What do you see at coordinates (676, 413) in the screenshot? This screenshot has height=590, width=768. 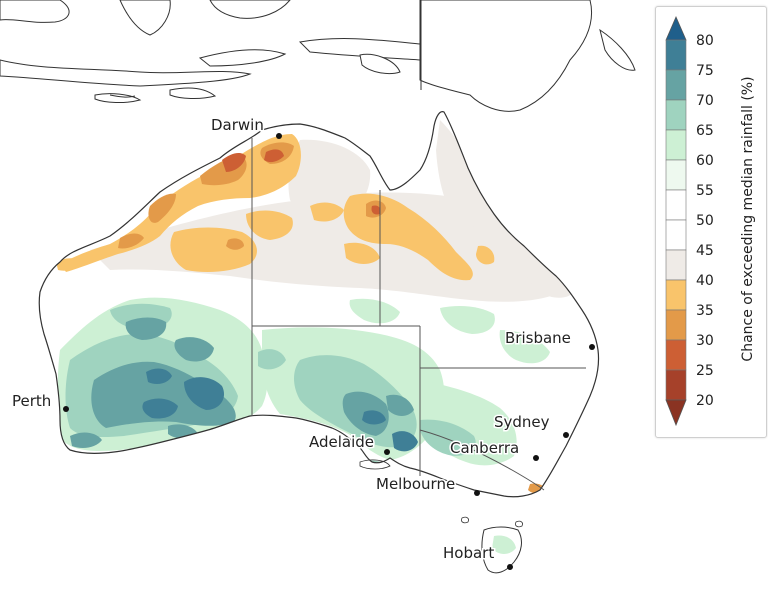 I see `legend-arrow-bottom` at bounding box center [676, 413].